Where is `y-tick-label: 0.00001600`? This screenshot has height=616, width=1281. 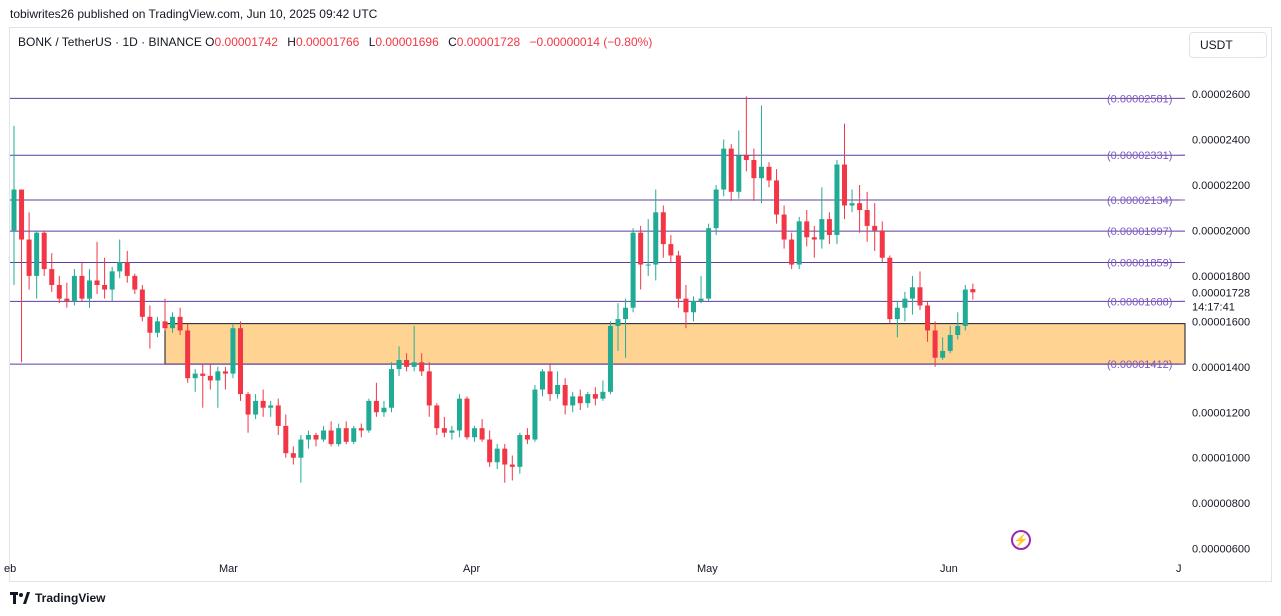 y-tick-label: 0.00001600 is located at coordinates (1221, 322).